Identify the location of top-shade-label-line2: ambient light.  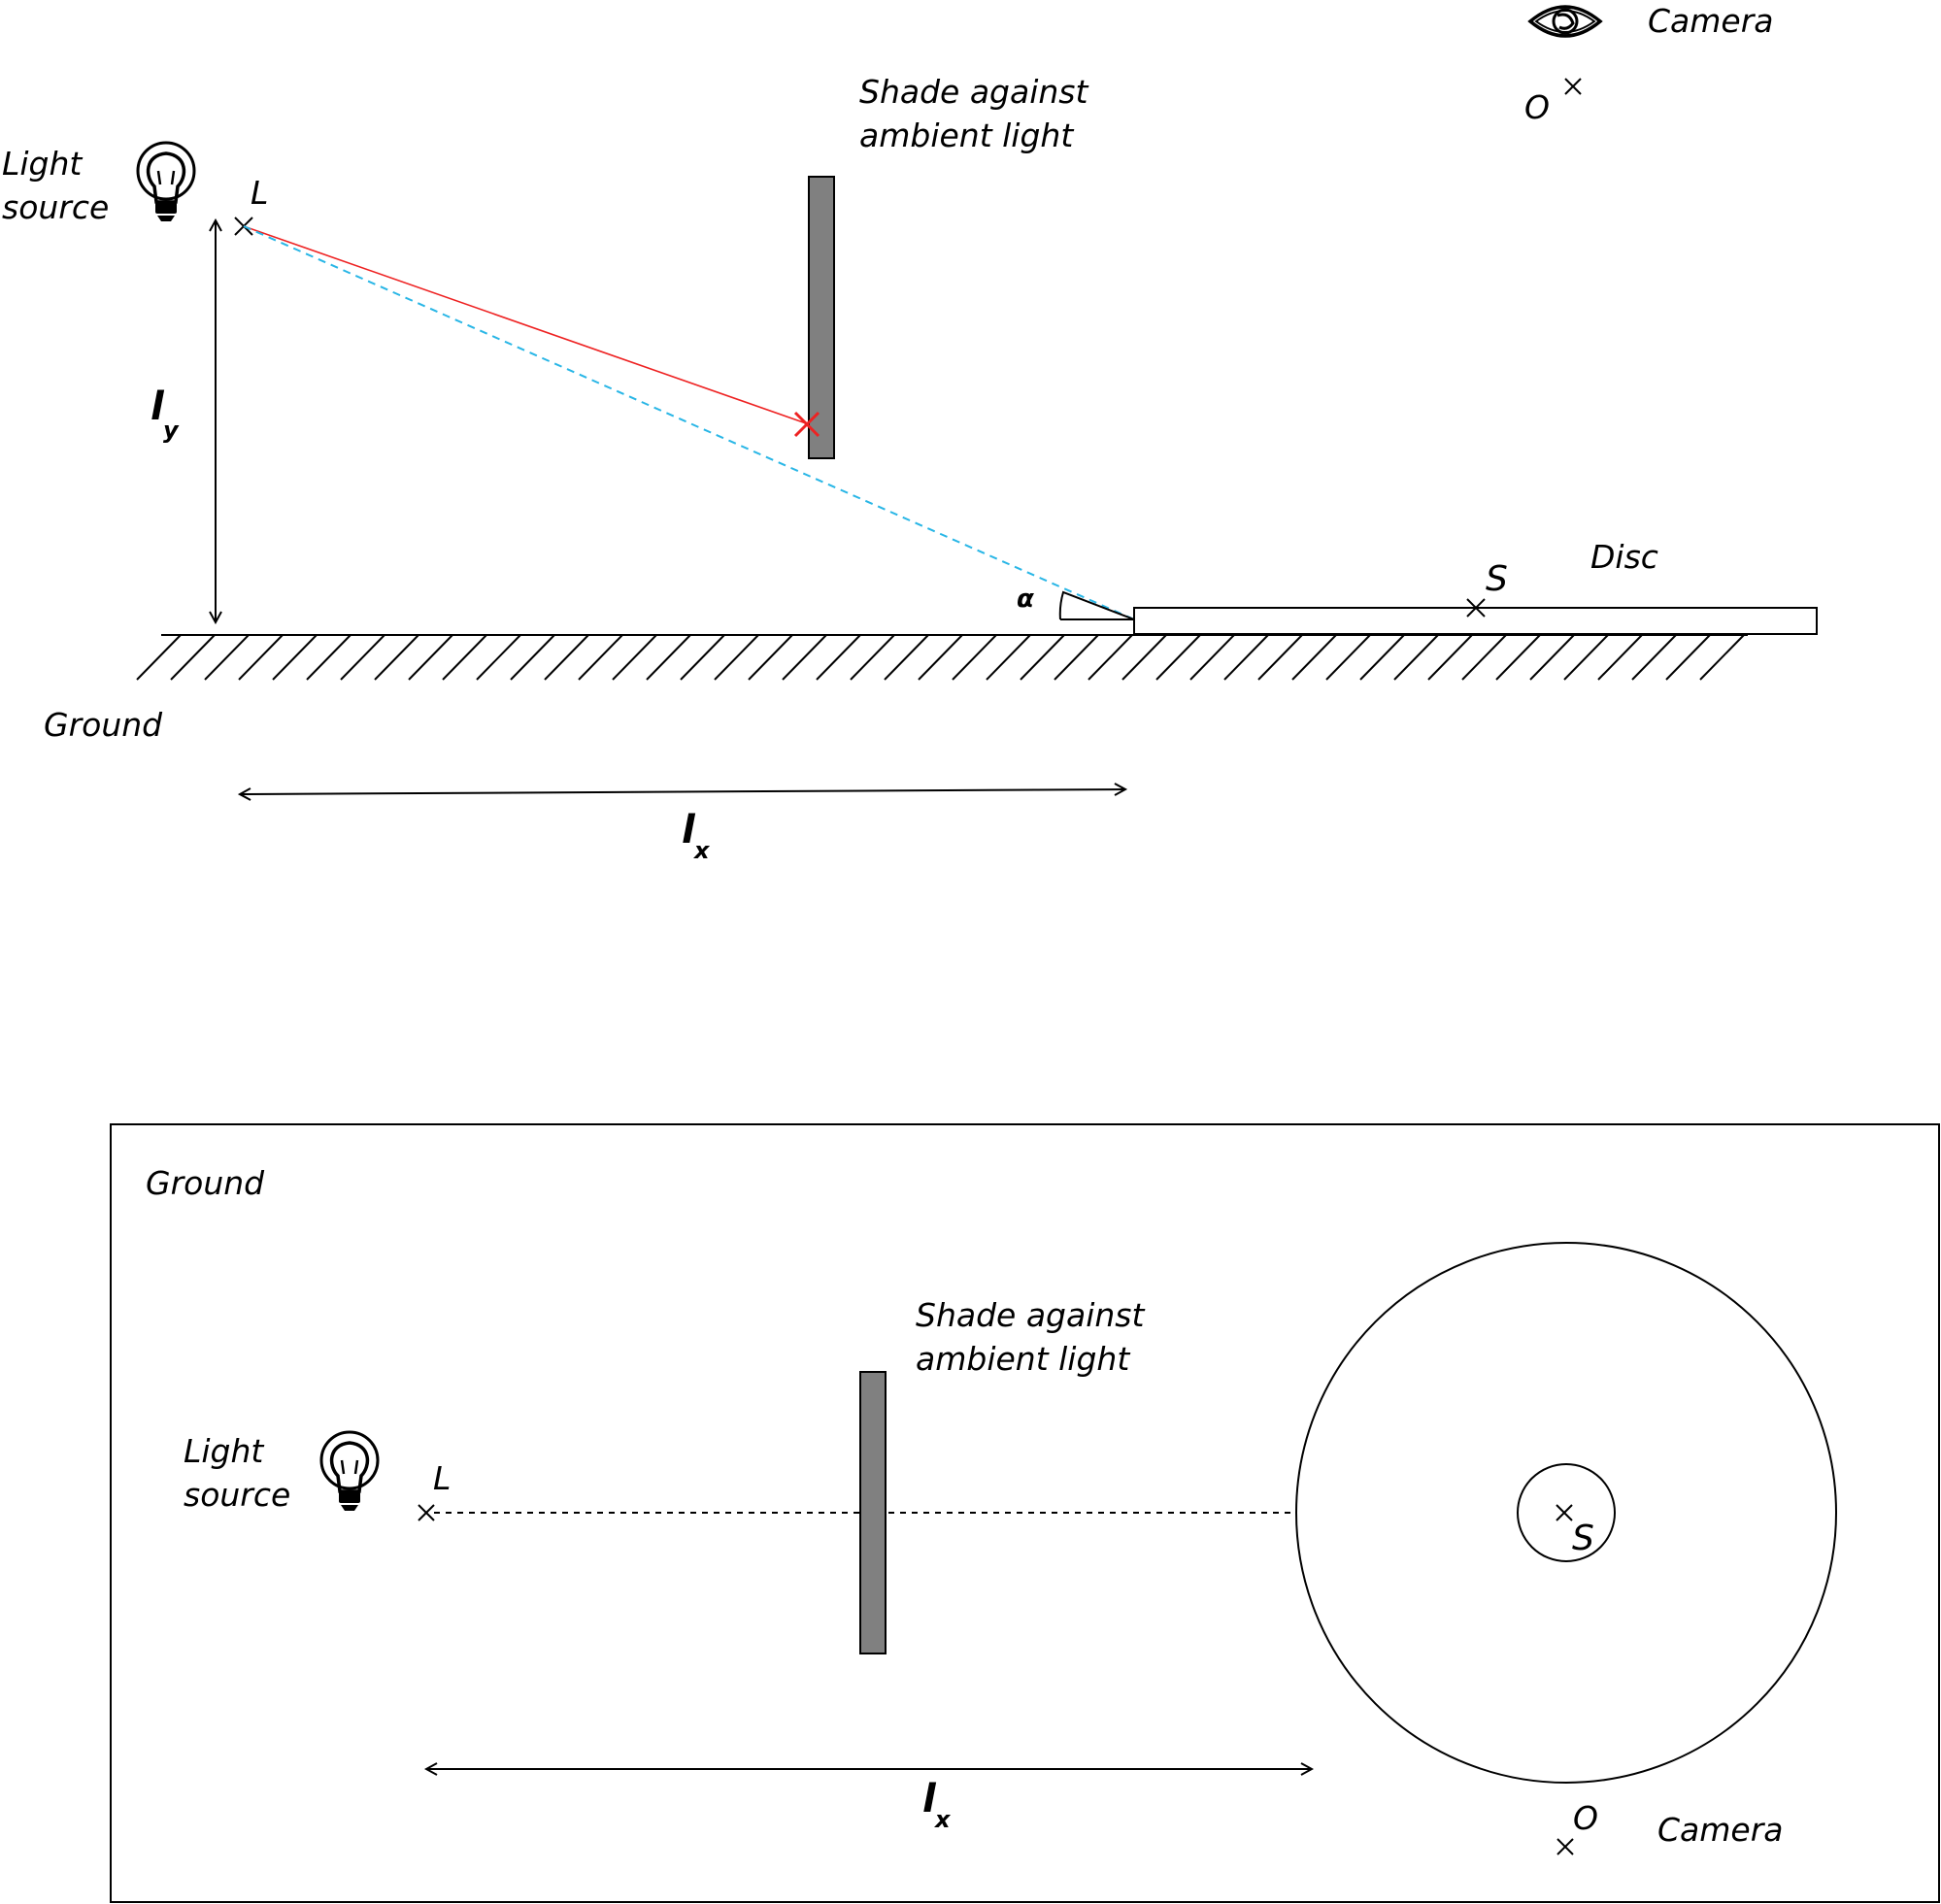
(1023, 1359).